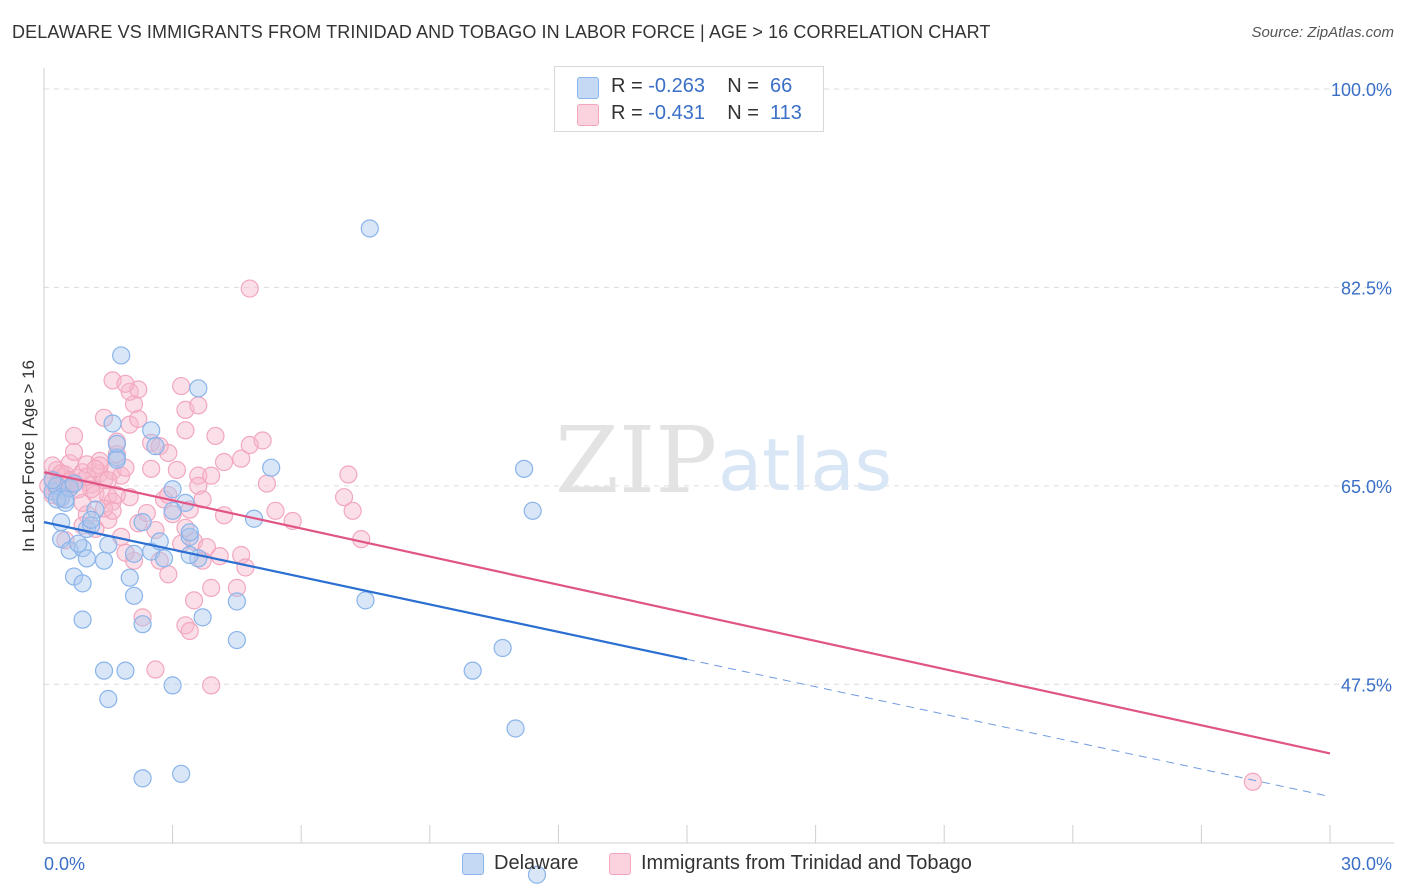 The height and width of the screenshot is (892, 1406). Describe the element at coordinates (1322, 32) in the screenshot. I see `chart-source: Source: ZipAtlas.com` at that location.